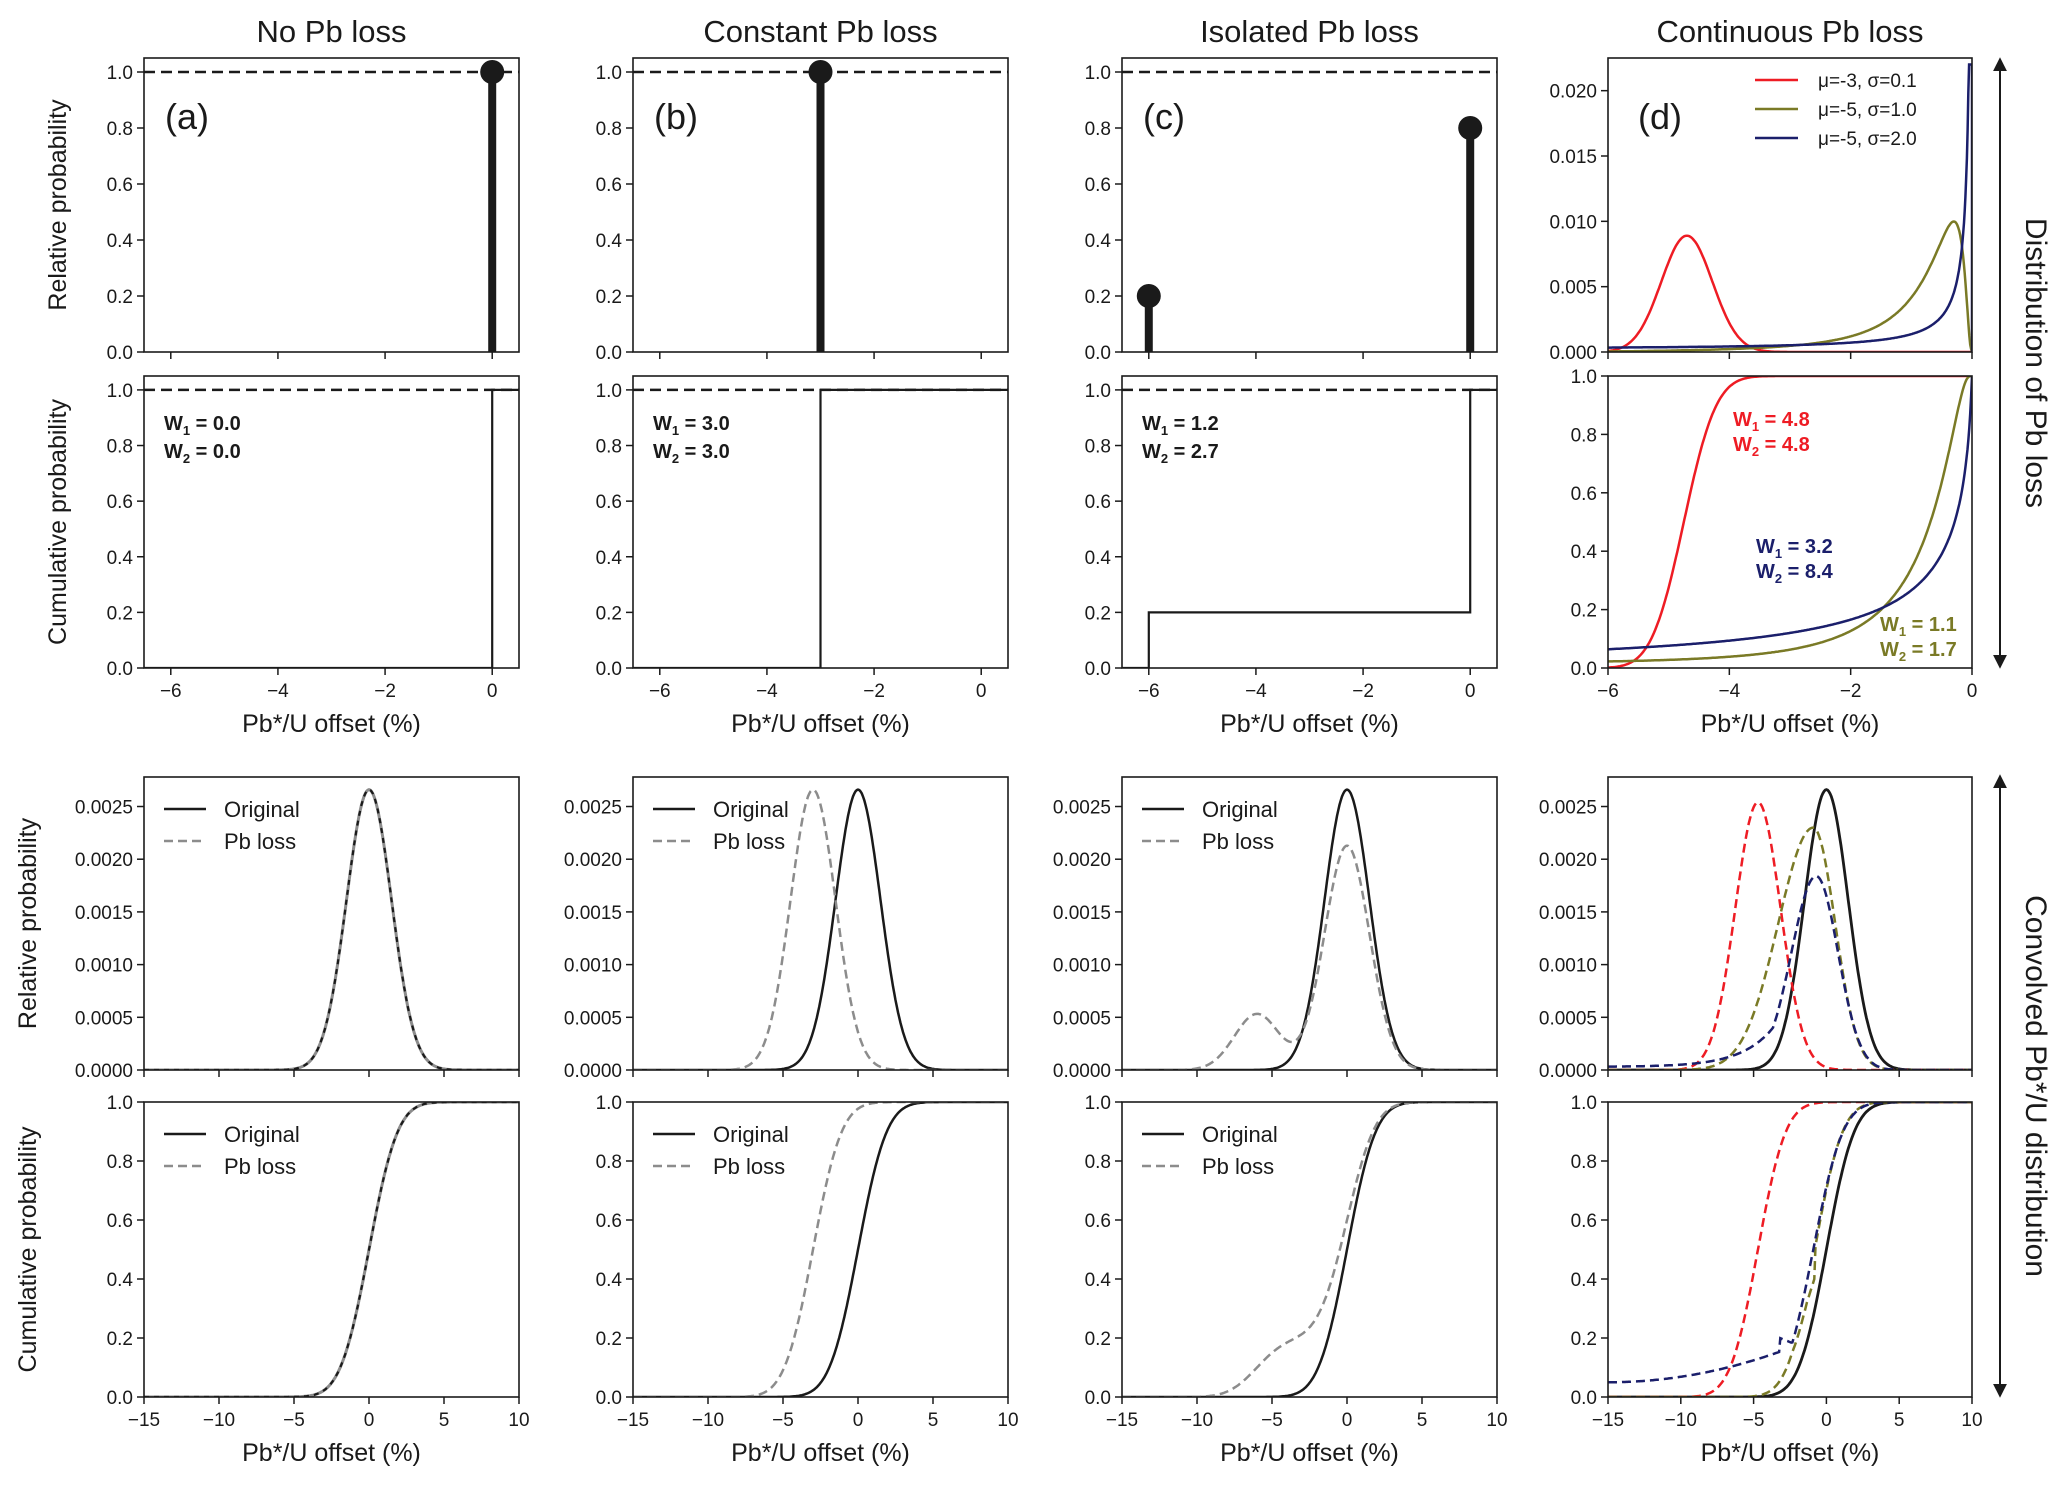 The width and height of the screenshot is (2067, 1488). What do you see at coordinates (1422, 1420) in the screenshot?
I see `x-tick-label: 5` at bounding box center [1422, 1420].